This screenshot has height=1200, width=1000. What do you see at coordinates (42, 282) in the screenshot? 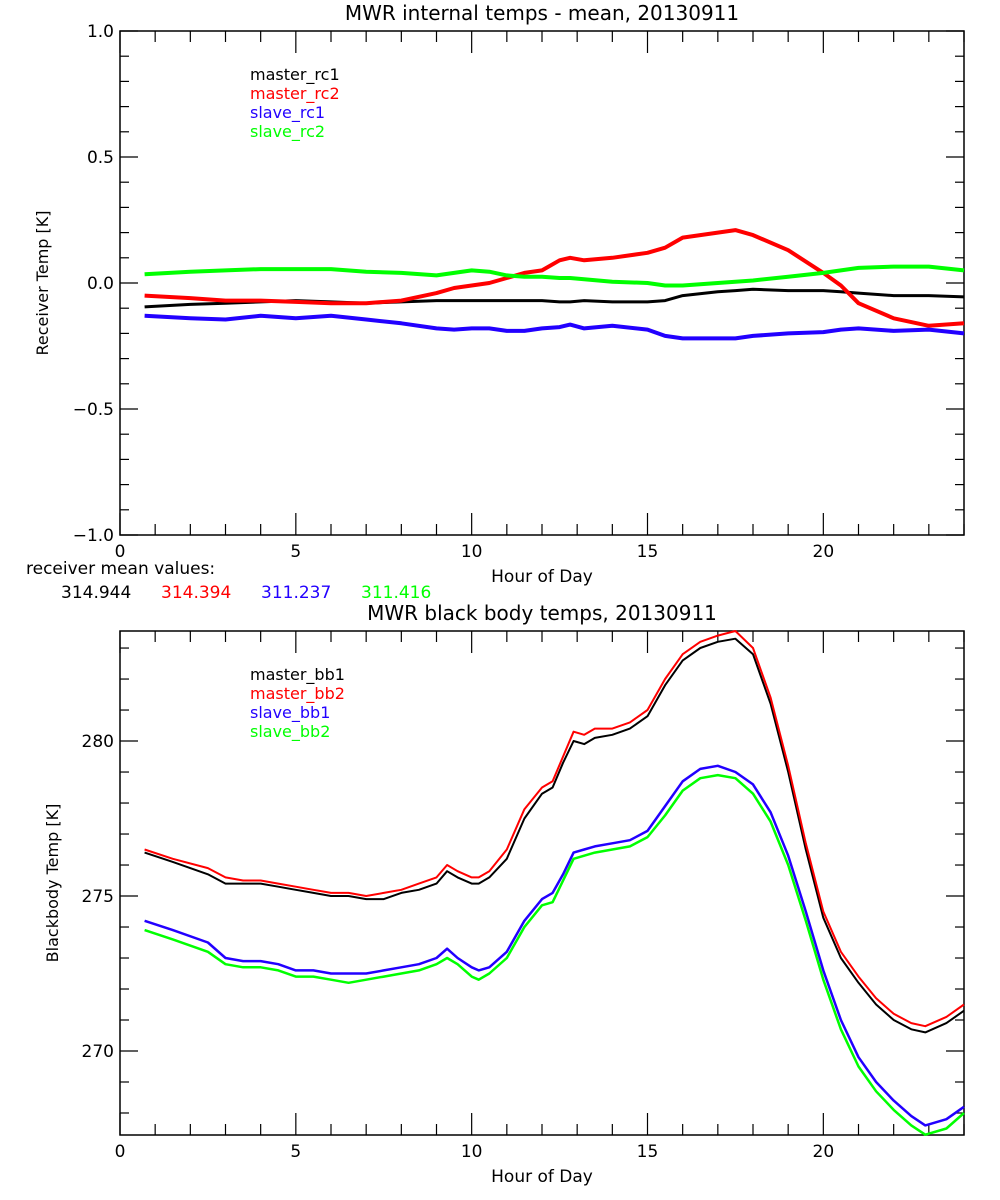
I see `y-axis-label: Receiver Temp [K]` at bounding box center [42, 282].